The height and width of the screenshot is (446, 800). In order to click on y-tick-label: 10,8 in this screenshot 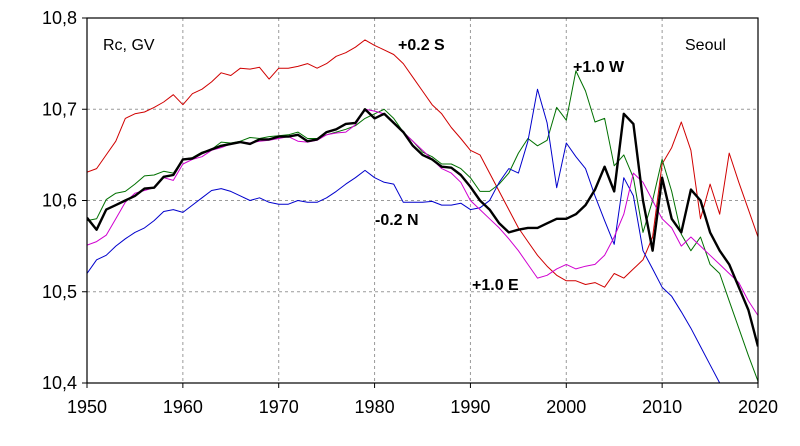, I will do `click(59, 18)`.